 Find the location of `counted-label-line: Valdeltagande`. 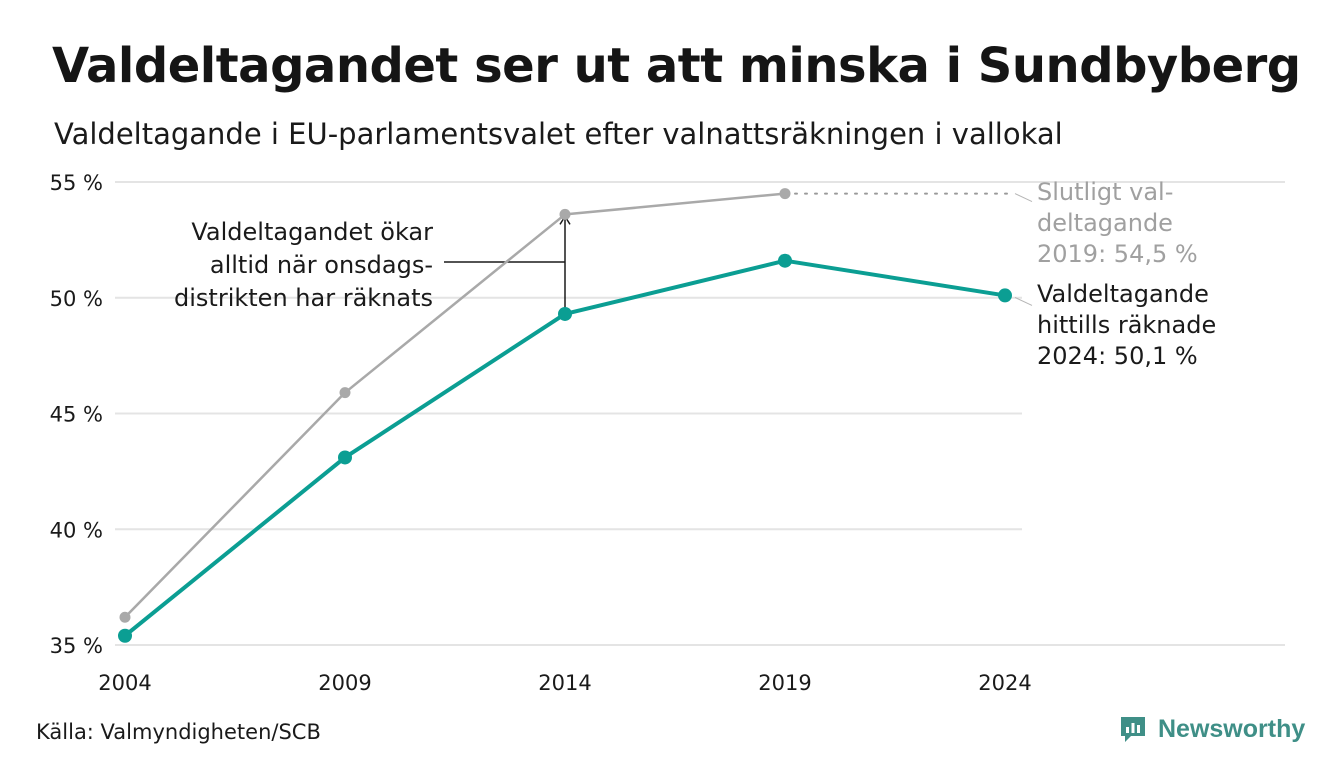

counted-label-line: Valdeltagande is located at coordinates (1123, 294).